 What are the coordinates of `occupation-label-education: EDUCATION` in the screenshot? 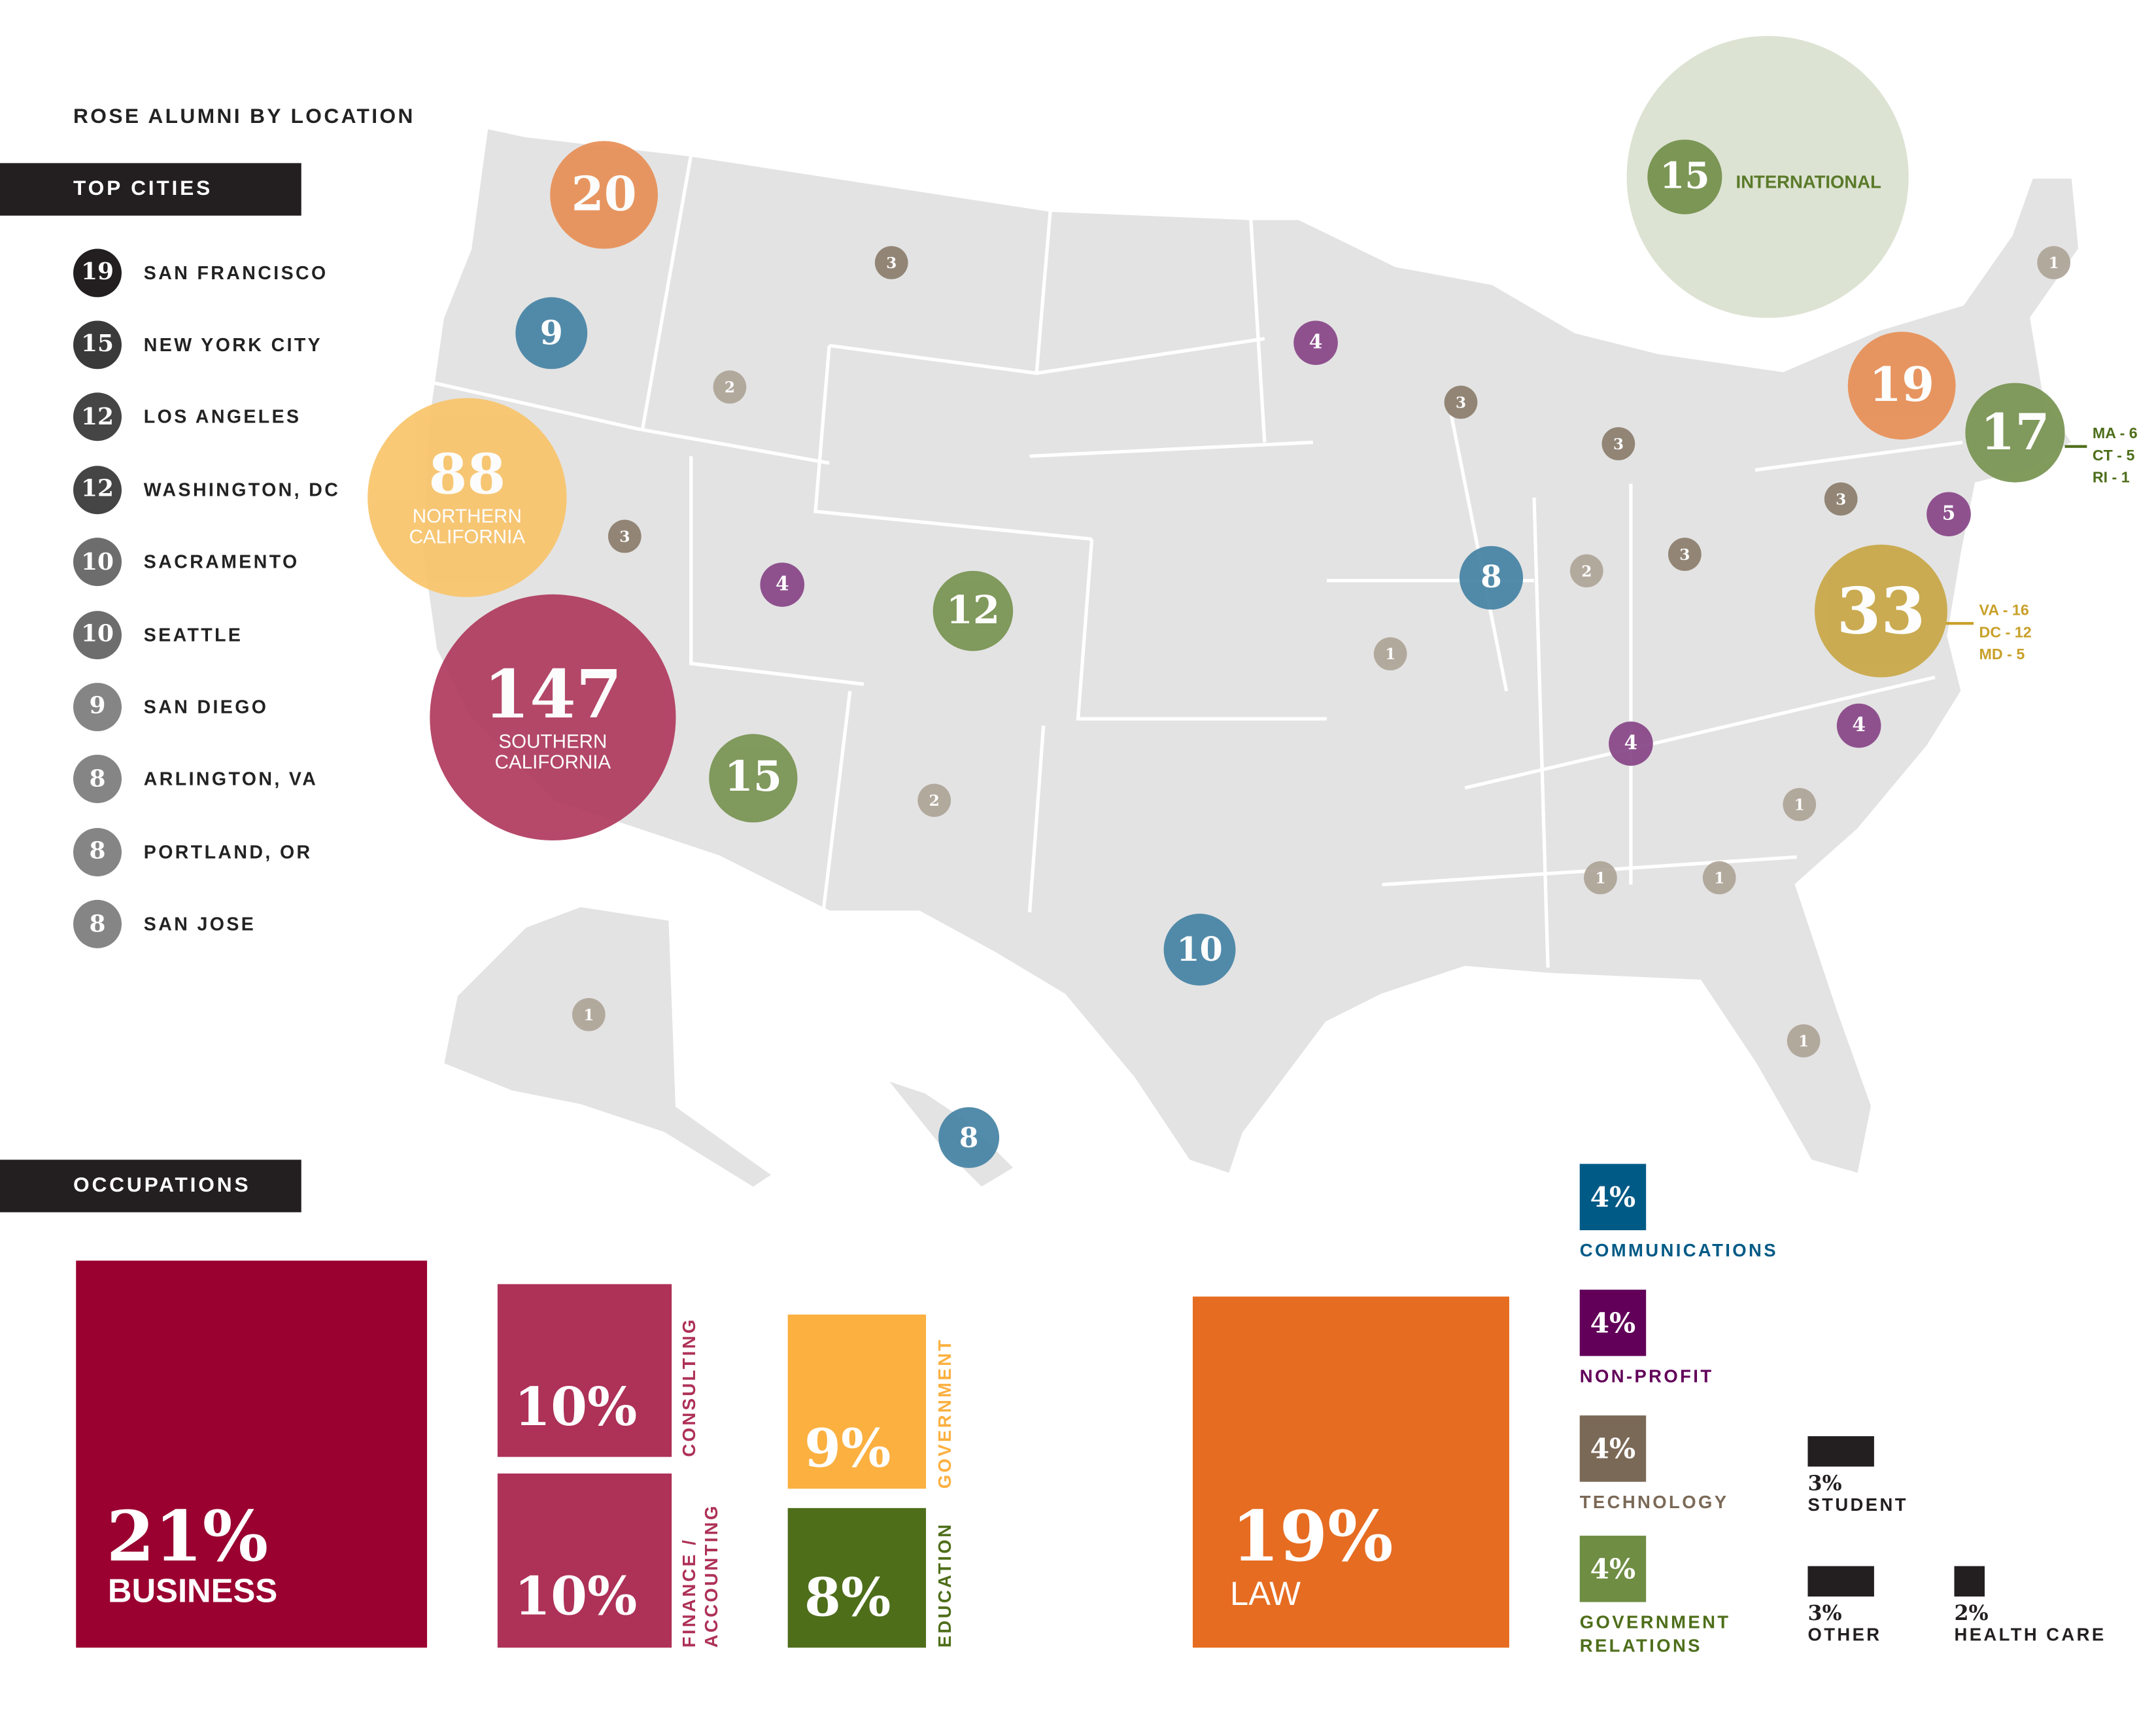 It's located at (944, 1585).